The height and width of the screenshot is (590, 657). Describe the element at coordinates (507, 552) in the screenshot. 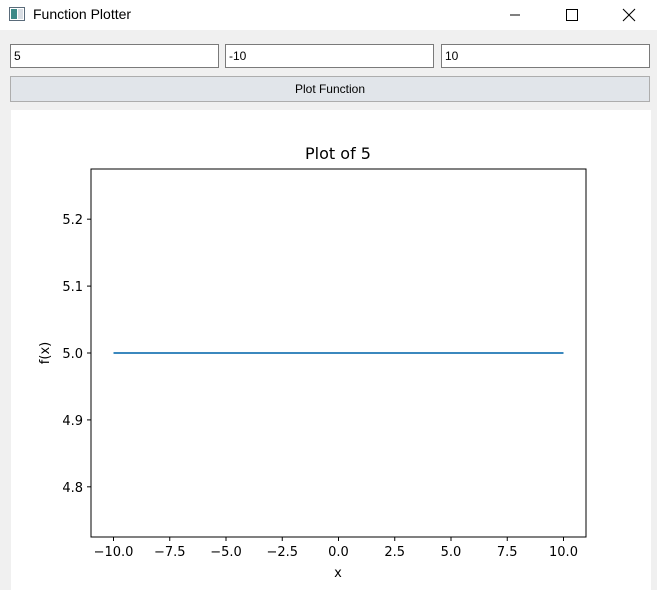

I see `x-tick-label: 7.5` at that location.